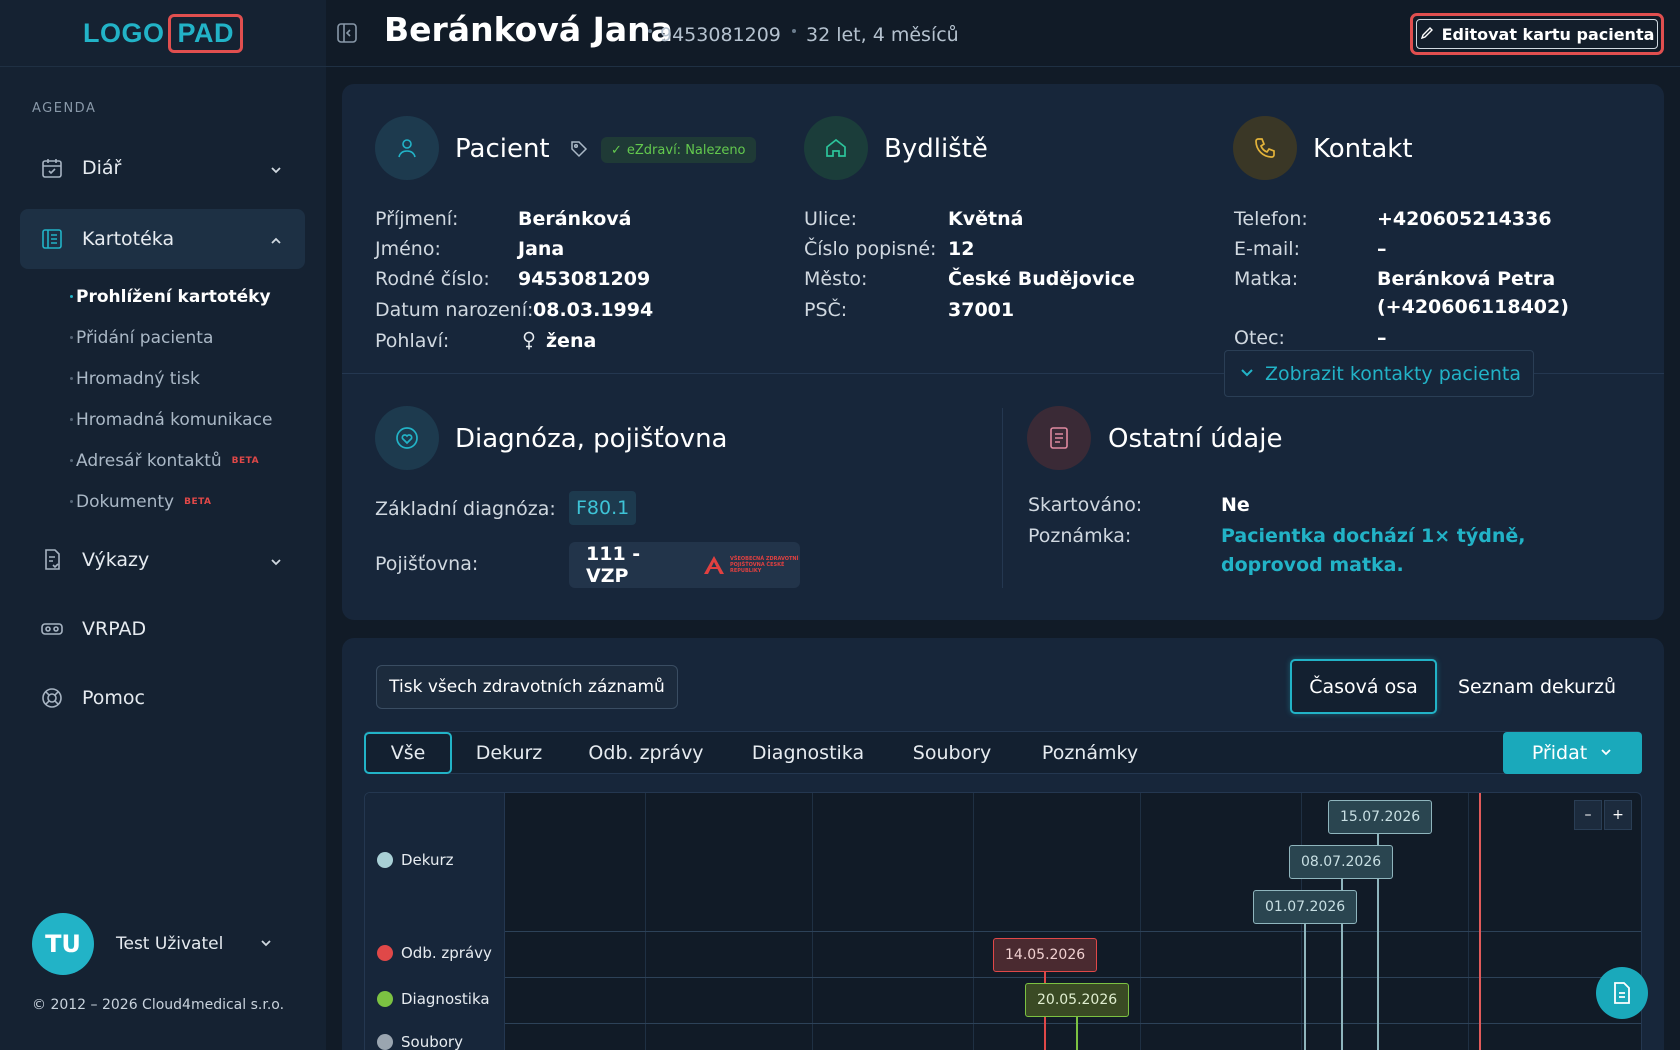  What do you see at coordinates (1466, 279) in the screenshot?
I see `value-mother: Beránková Petra` at bounding box center [1466, 279].